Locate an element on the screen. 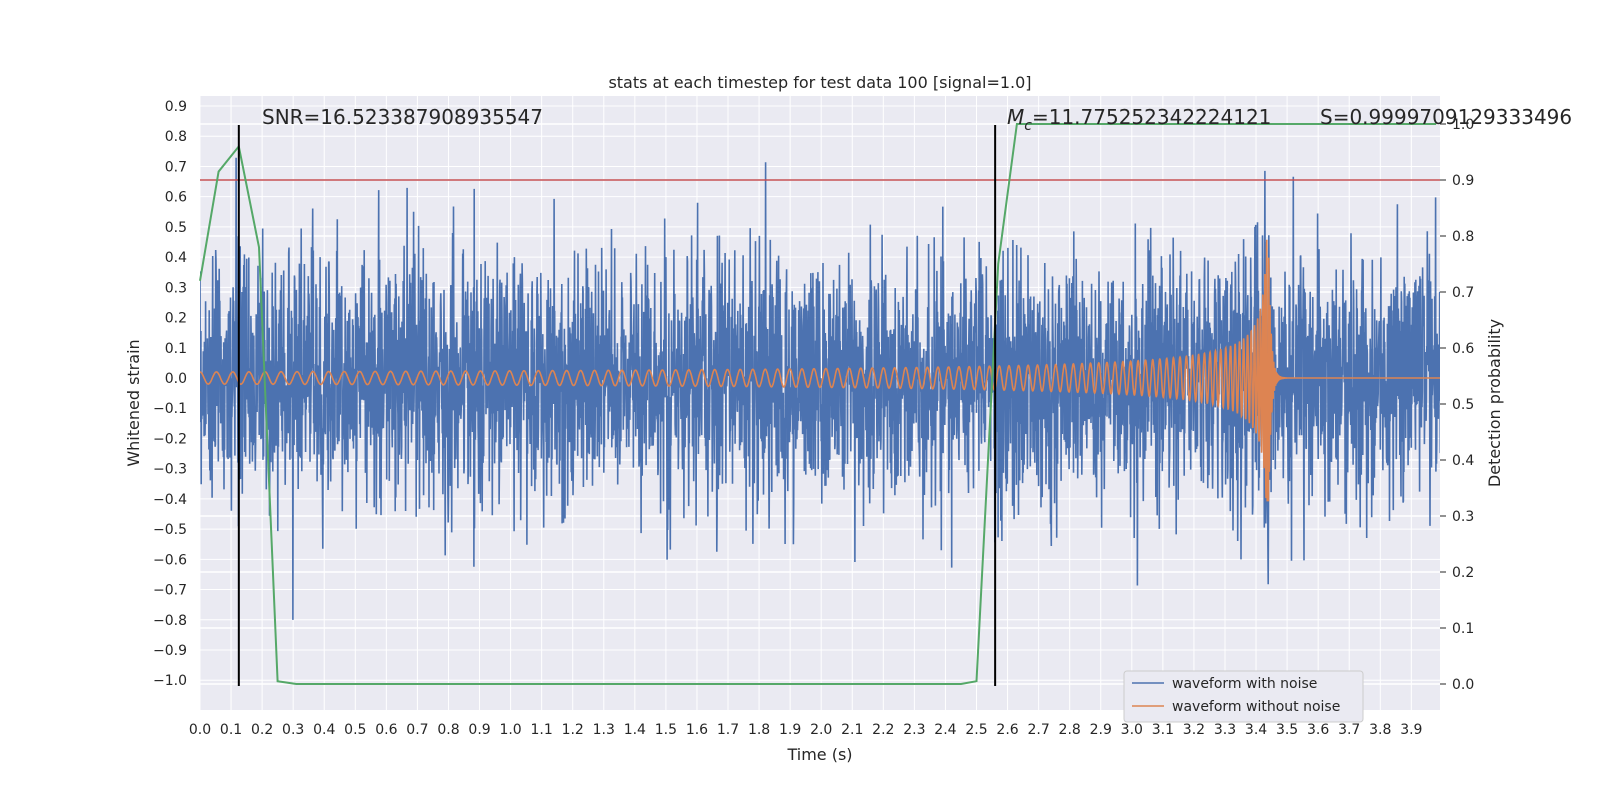 This screenshot has width=1600, height=800. x-tick-label: 1.1 is located at coordinates (542, 730).